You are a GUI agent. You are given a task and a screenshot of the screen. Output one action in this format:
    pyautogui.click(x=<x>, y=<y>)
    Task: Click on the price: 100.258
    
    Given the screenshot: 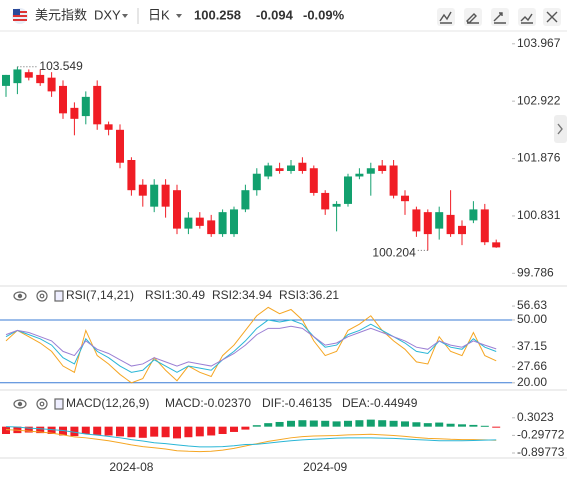 What is the action you would take?
    pyautogui.click(x=217, y=14)
    